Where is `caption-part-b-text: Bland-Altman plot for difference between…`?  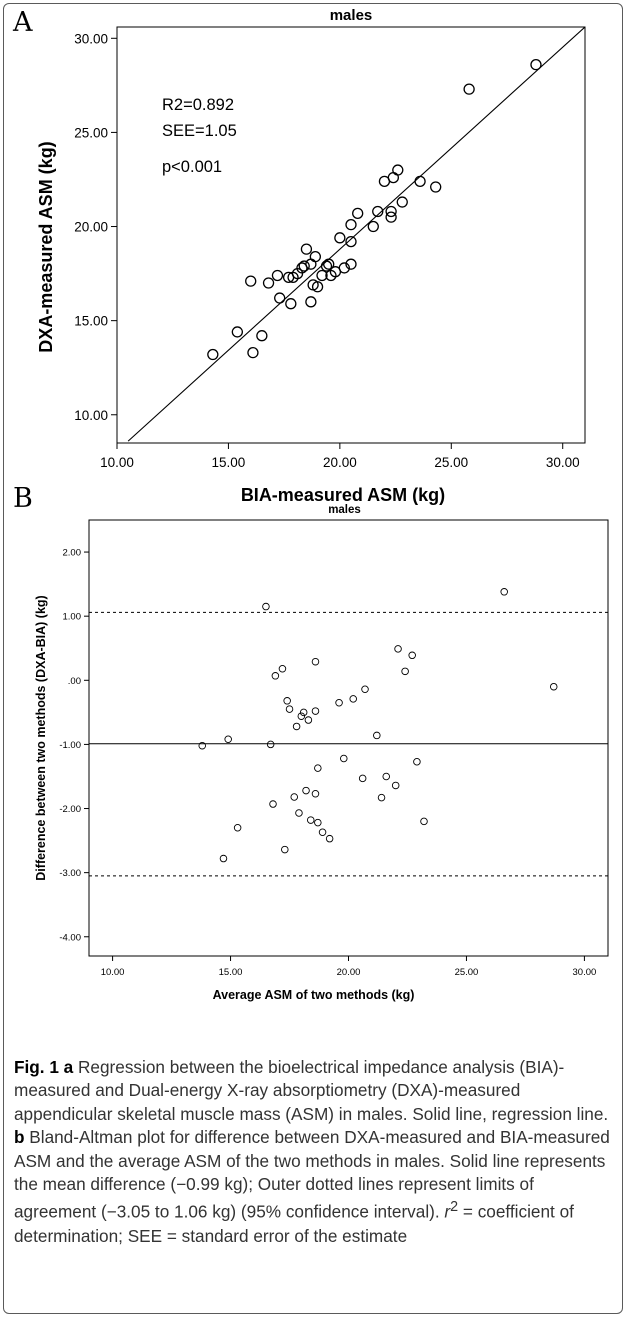 caption-part-b-text: Bland-Altman plot for difference between… is located at coordinates (312, 1175).